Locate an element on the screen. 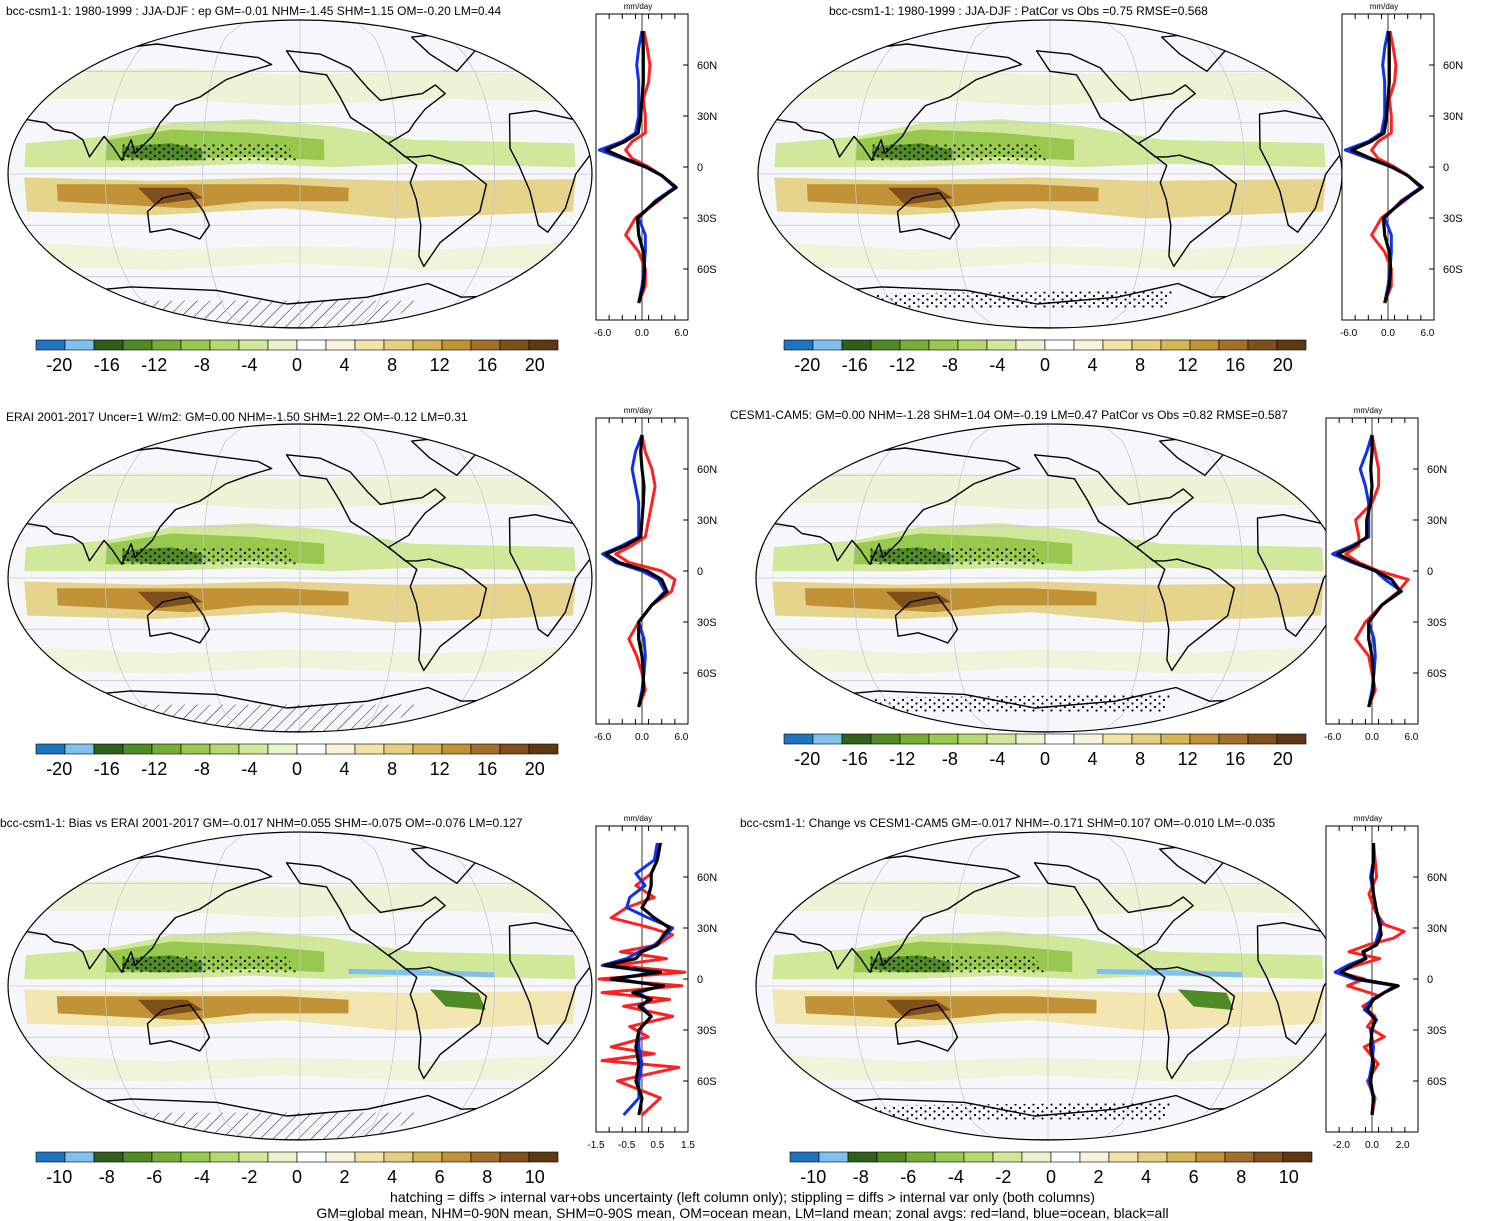  x-tick-label: 0.5 is located at coordinates (657, 1145).